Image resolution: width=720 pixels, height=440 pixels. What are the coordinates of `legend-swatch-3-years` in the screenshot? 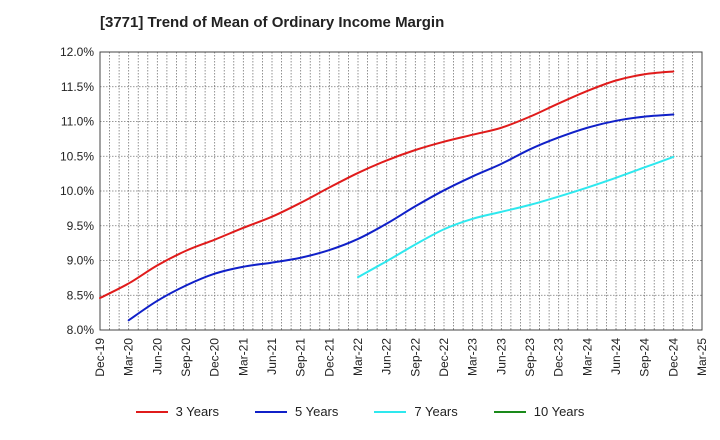 It's located at (151, 411).